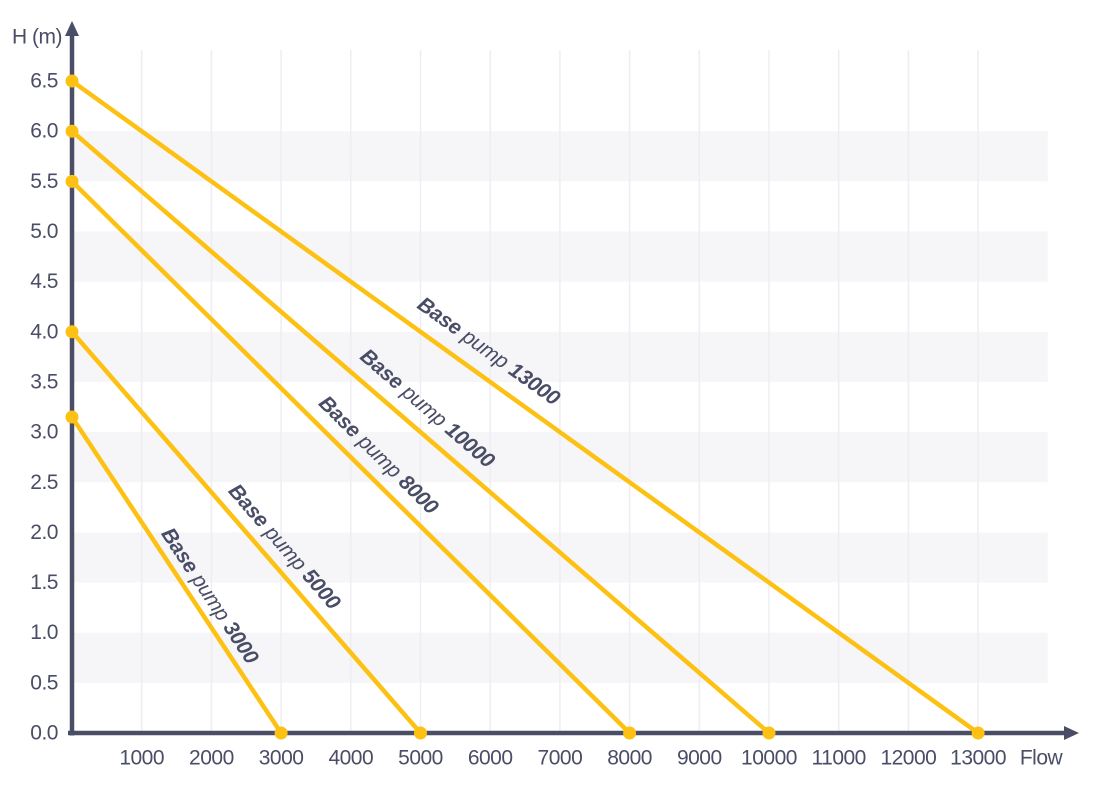 The image size is (1118, 792). I want to click on y-tick-label: 5.5, so click(44, 181).